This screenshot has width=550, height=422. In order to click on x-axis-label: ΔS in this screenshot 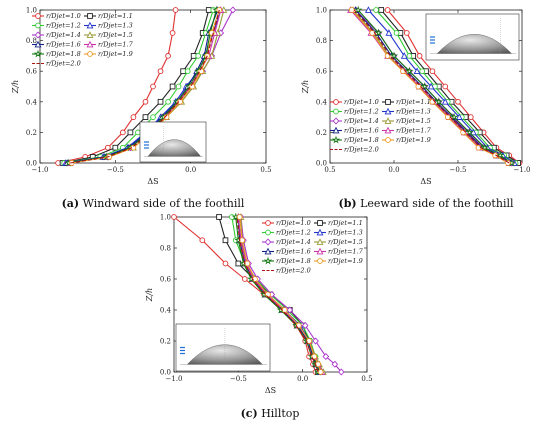, I will do `click(270, 390)`.